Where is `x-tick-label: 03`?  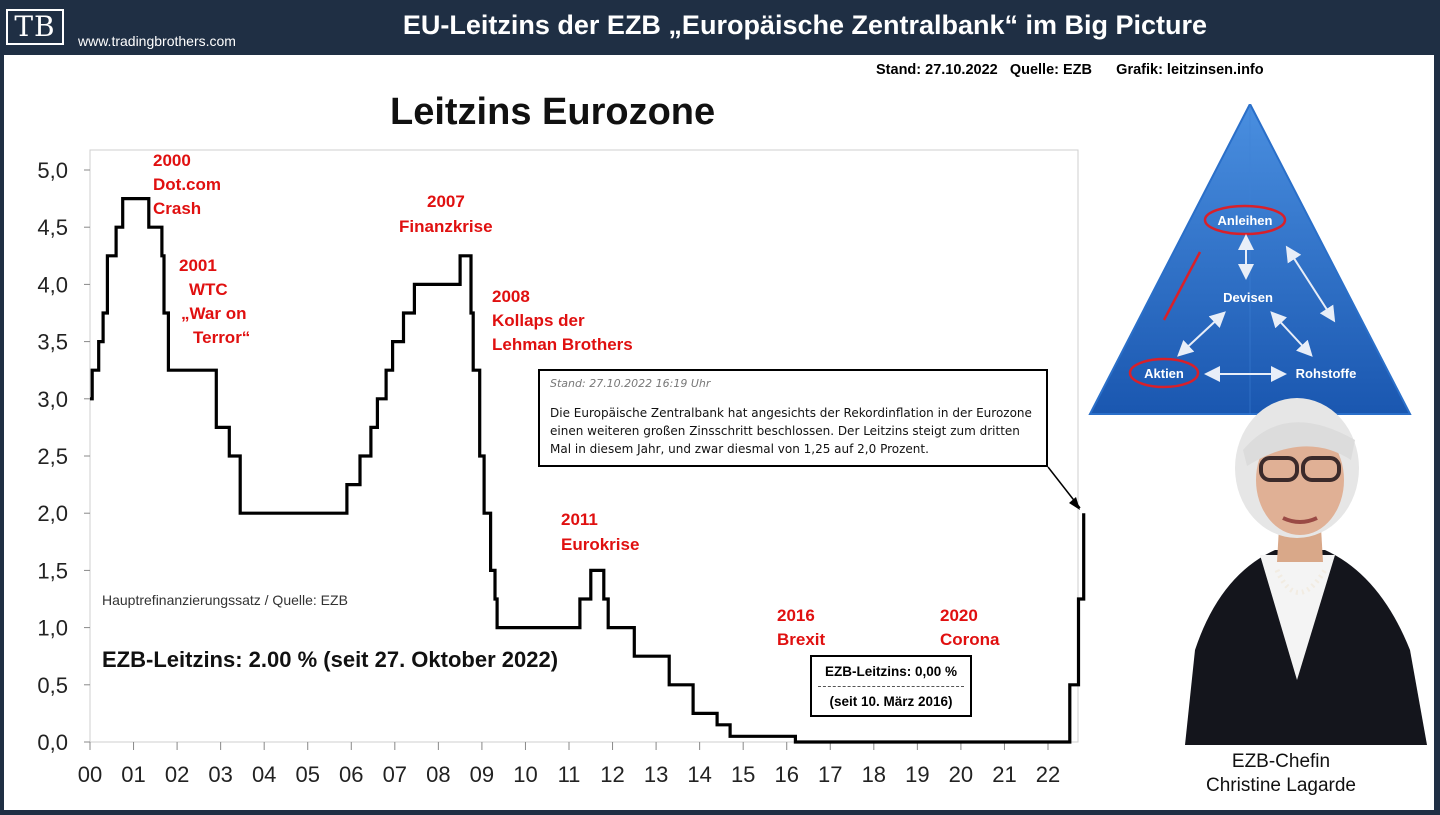
x-tick-label: 03 is located at coordinates (220, 774).